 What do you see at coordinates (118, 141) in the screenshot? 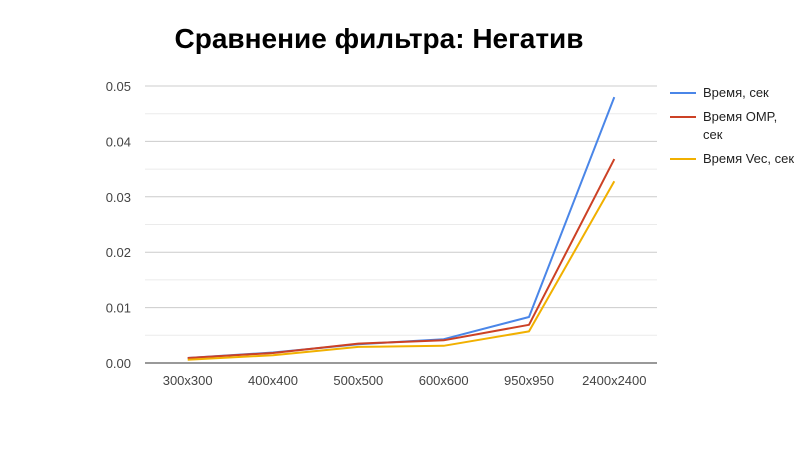
I see `y-tick-label: 0.04` at bounding box center [118, 141].